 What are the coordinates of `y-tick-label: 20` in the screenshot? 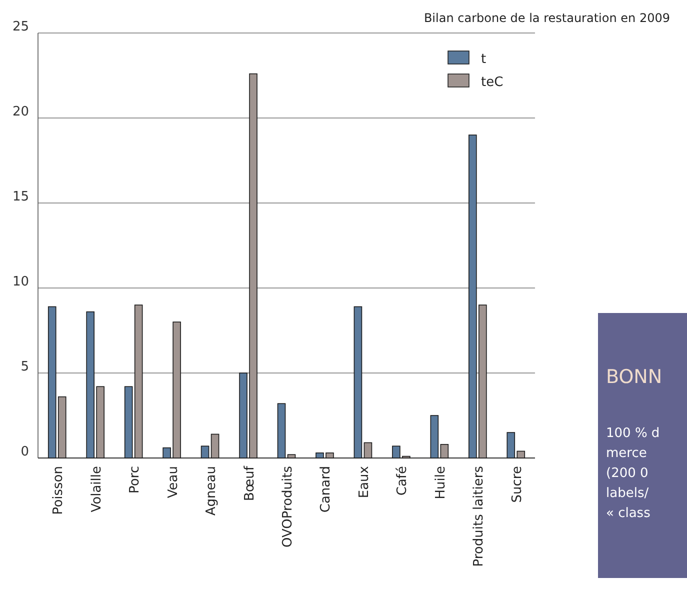 It's located at (20, 112).